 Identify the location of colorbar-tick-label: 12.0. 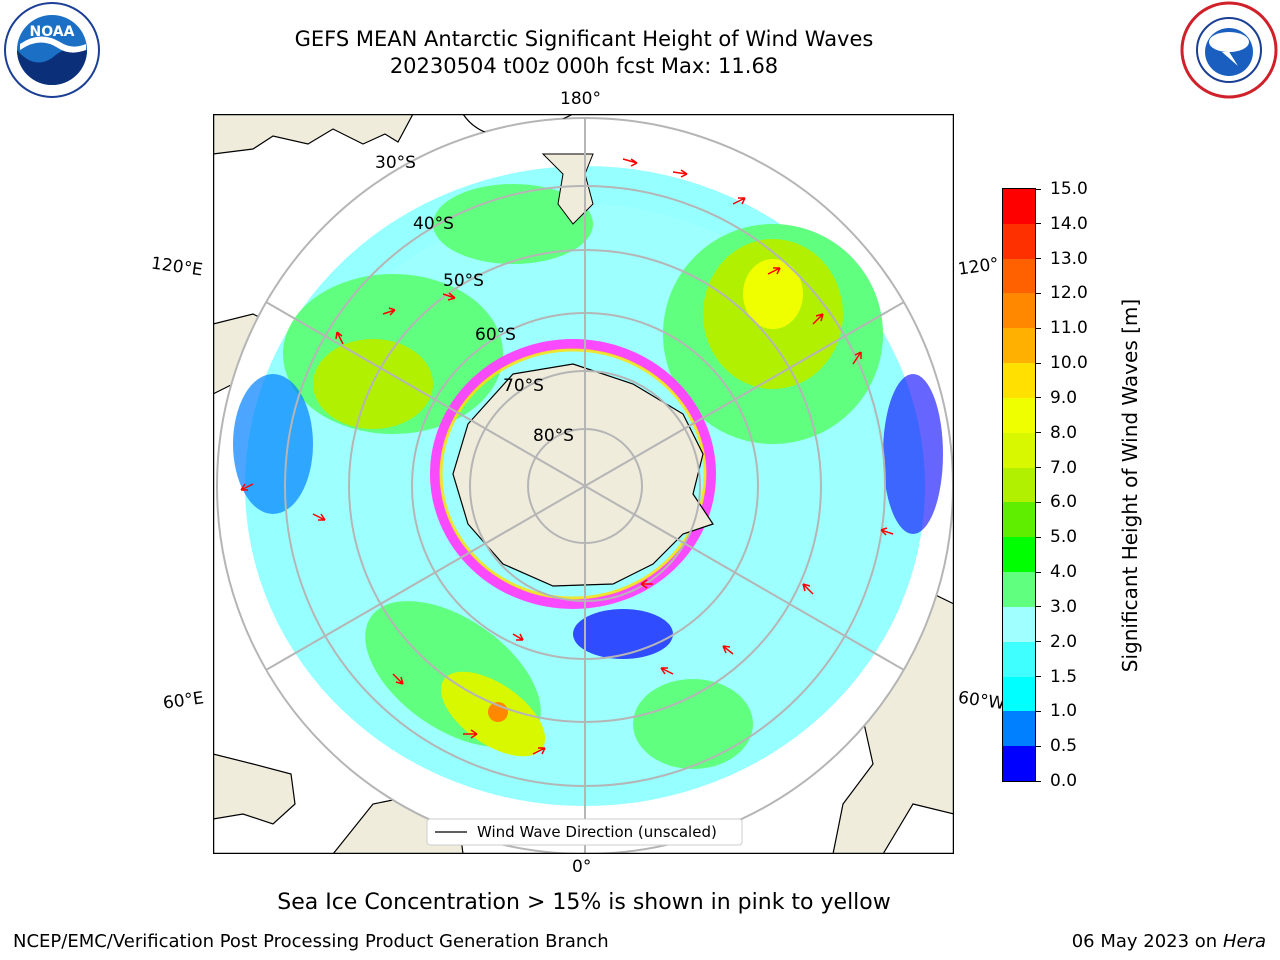
(1069, 293).